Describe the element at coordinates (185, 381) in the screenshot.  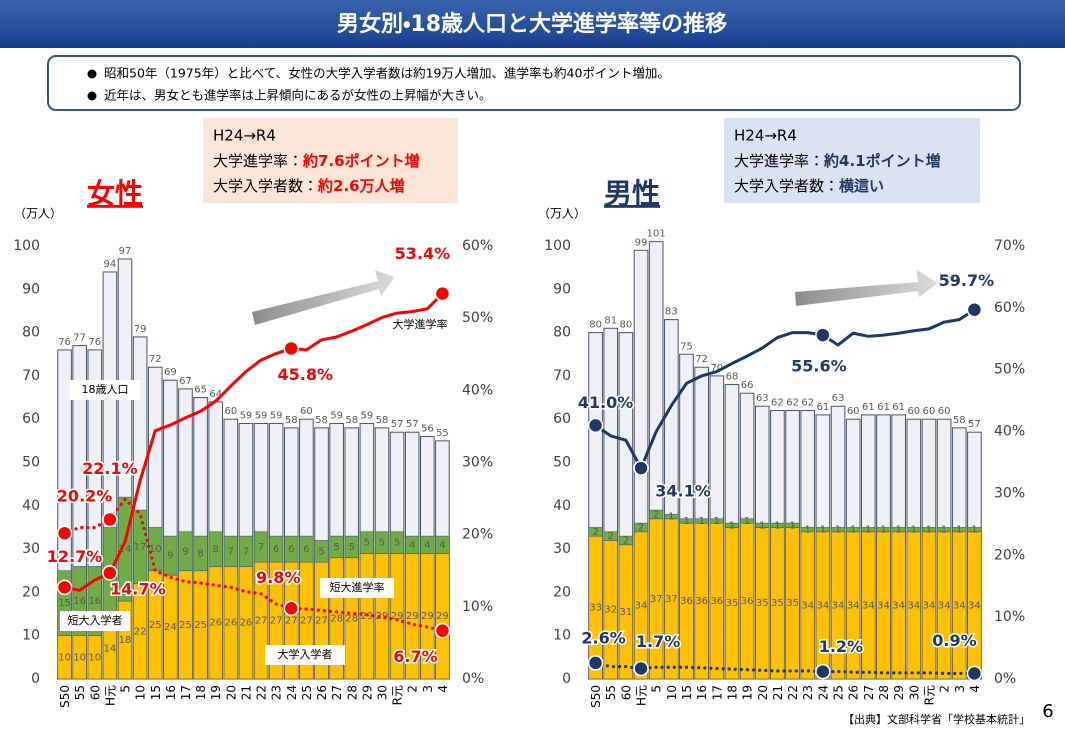
I see `bar-total-label: 67` at that location.